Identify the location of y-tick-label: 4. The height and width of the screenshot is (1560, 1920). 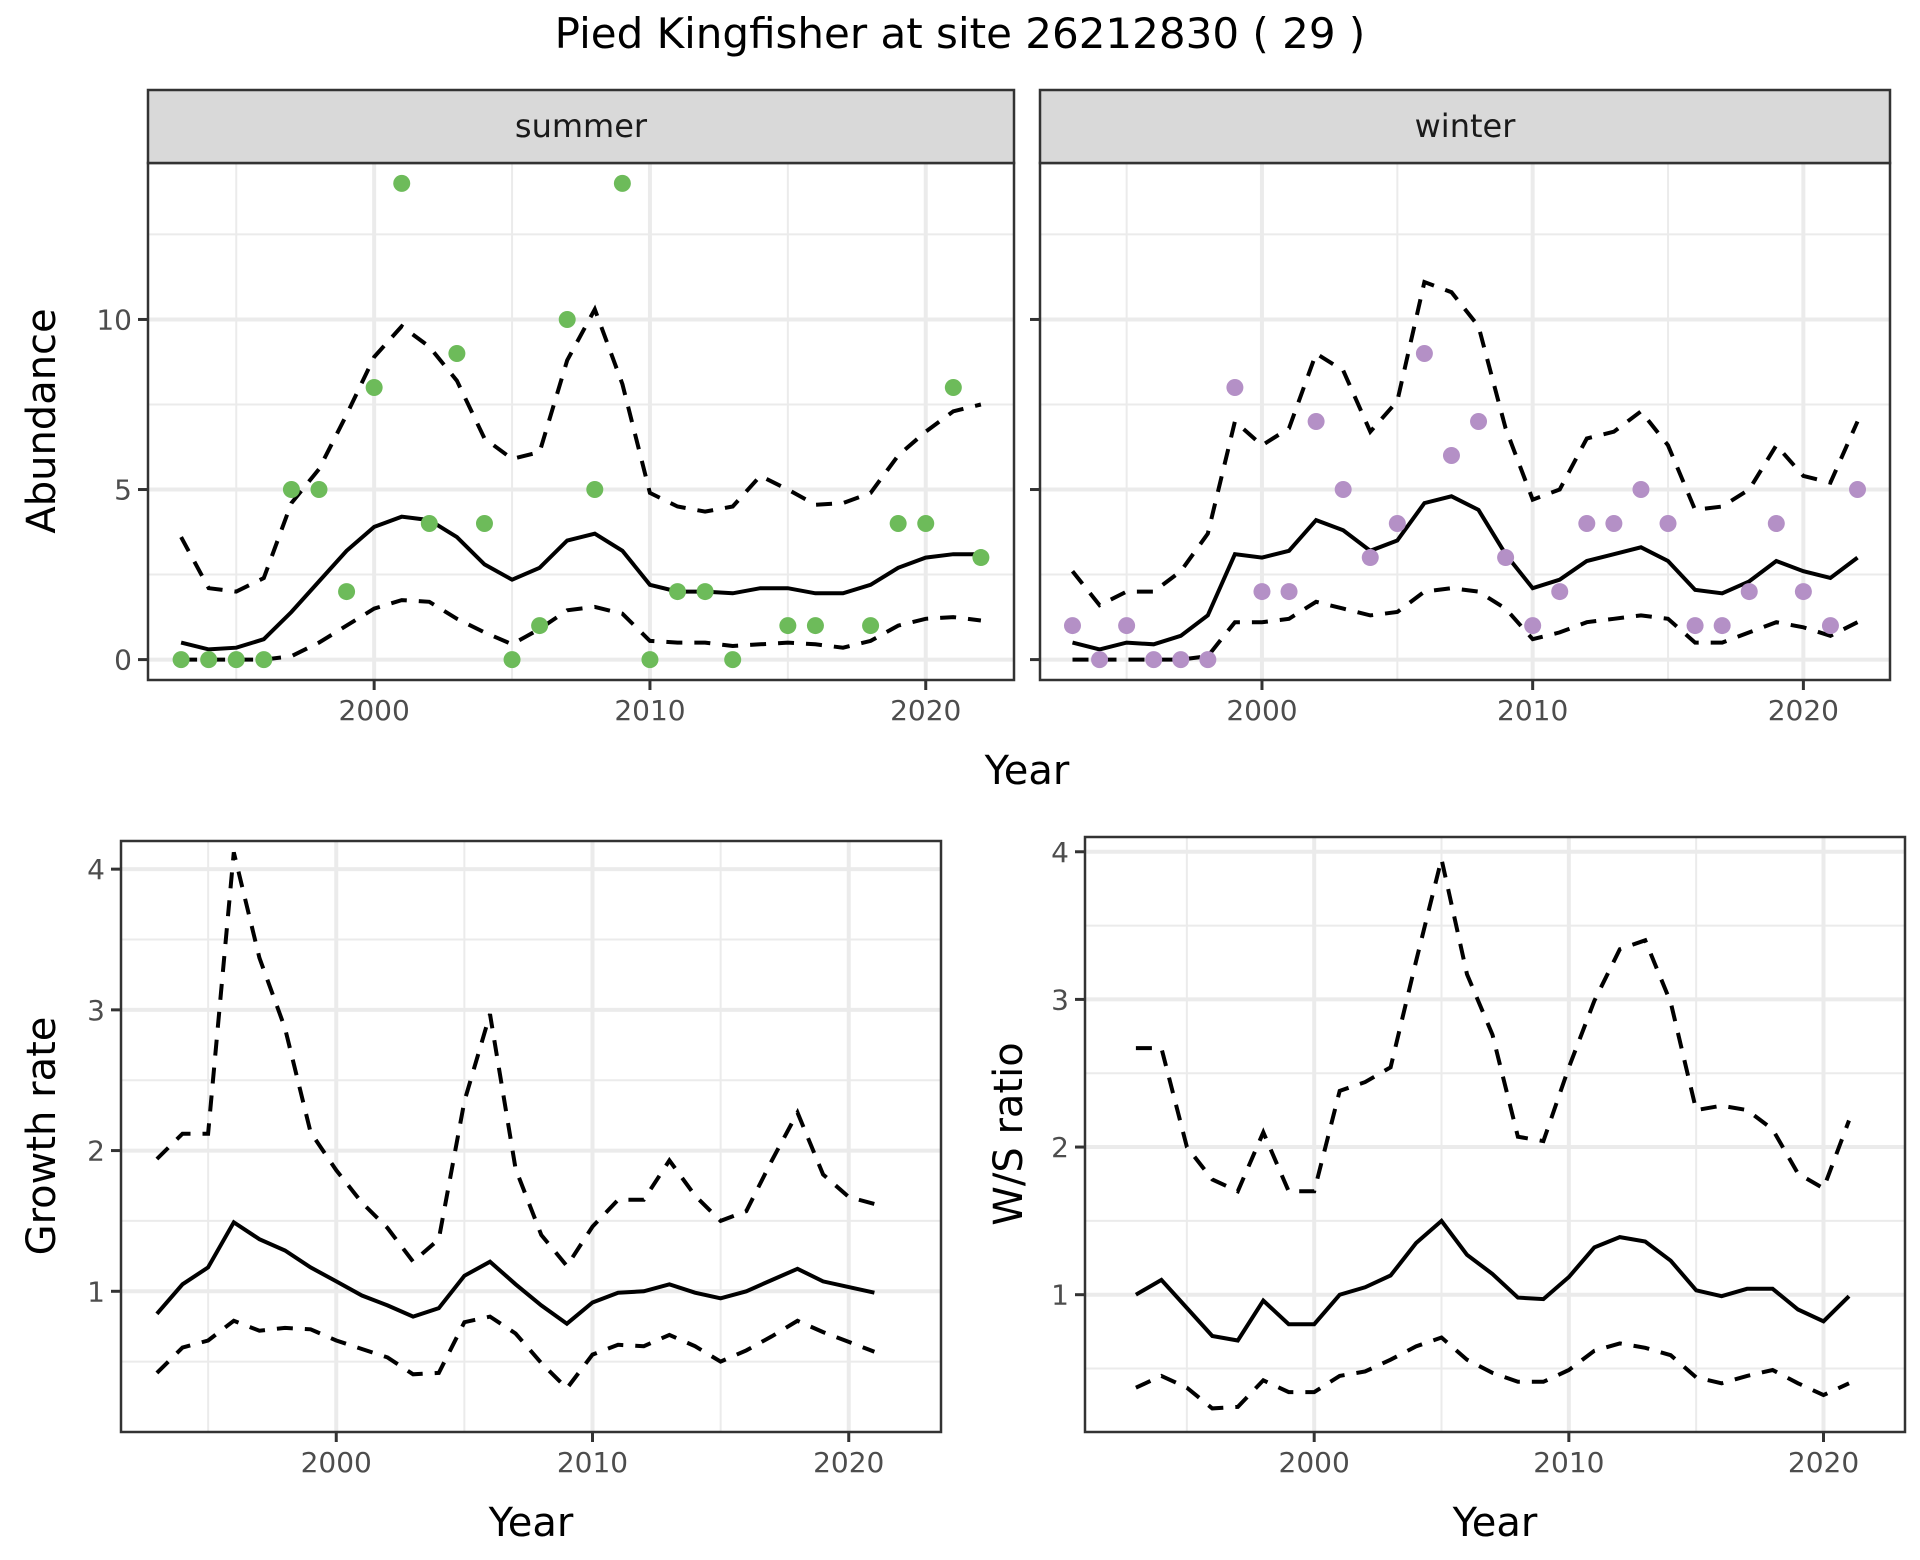
(1060, 852).